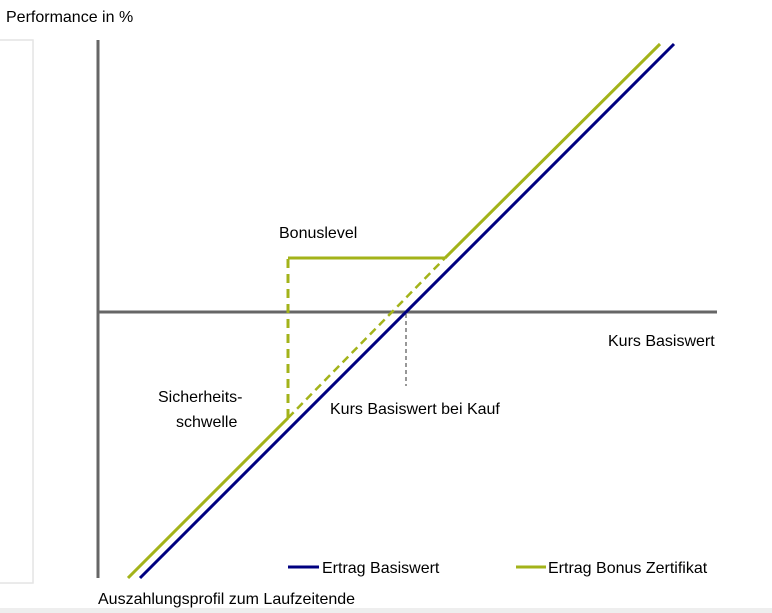 The width and height of the screenshot is (772, 613). Describe the element at coordinates (69, 17) in the screenshot. I see `y-axis-label: Performance in %` at that location.